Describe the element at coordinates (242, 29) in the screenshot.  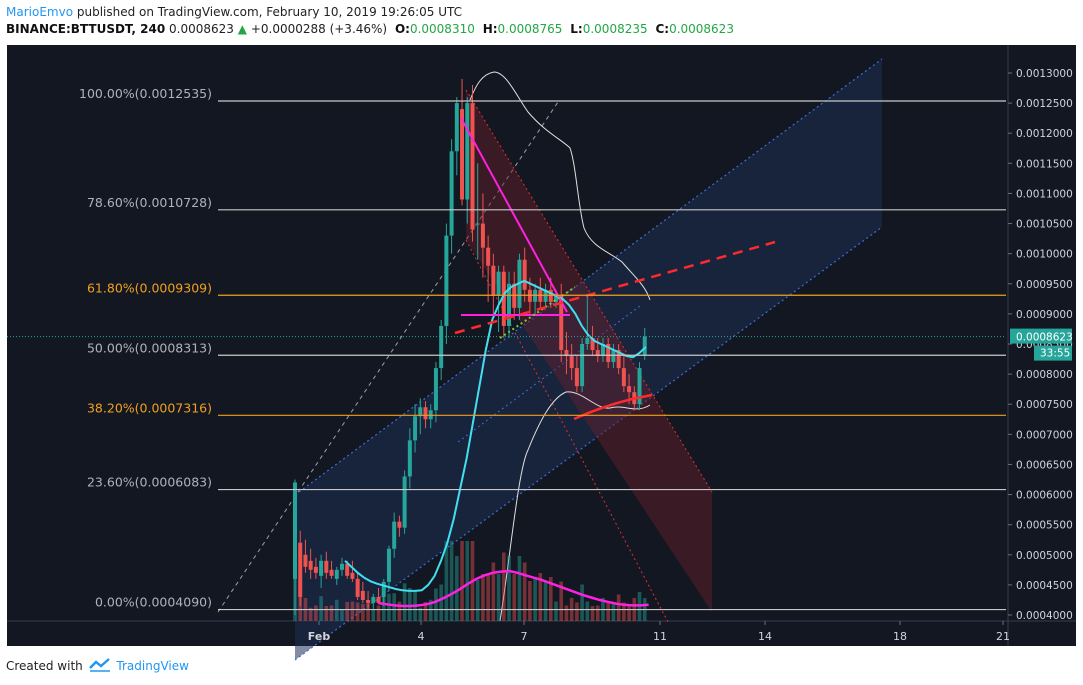
I see `up-arrow-icon: ▲` at that location.